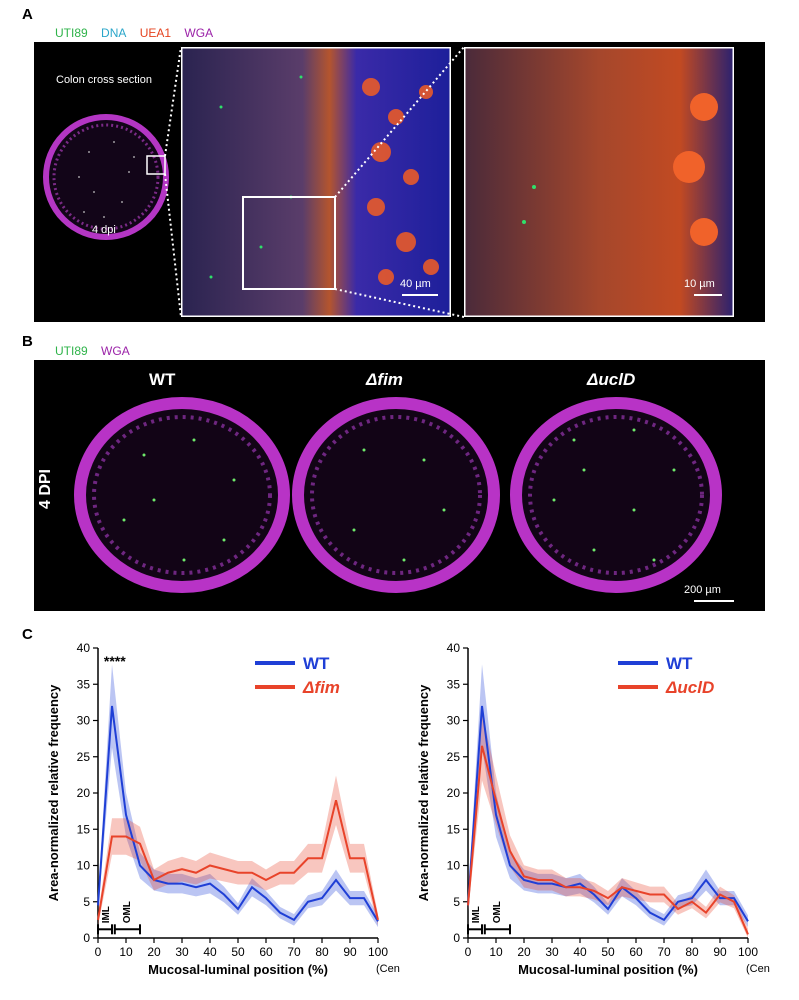 The height and width of the screenshot is (1000, 799). Describe the element at coordinates (611, 379) in the screenshot. I see `genotype-ucld: ΔuclD` at that location.